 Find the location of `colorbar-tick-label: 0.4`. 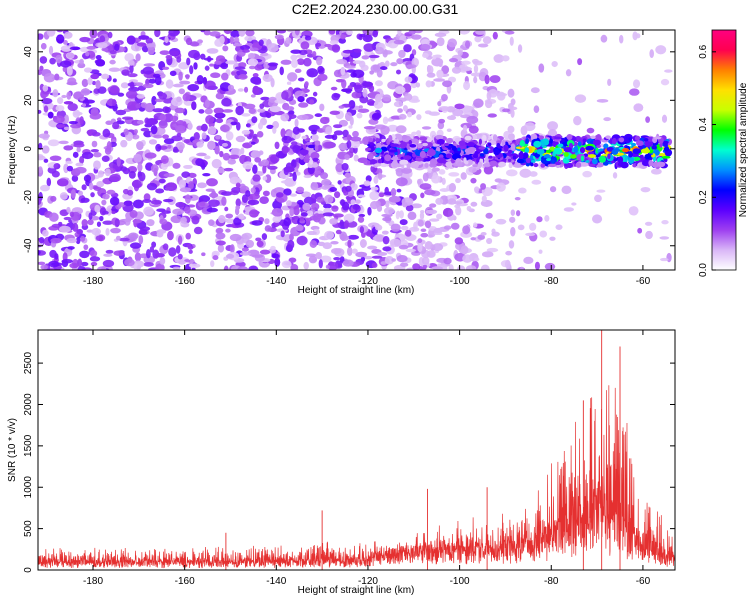

colorbar-tick-label: 0.4 is located at coordinates (703, 124).